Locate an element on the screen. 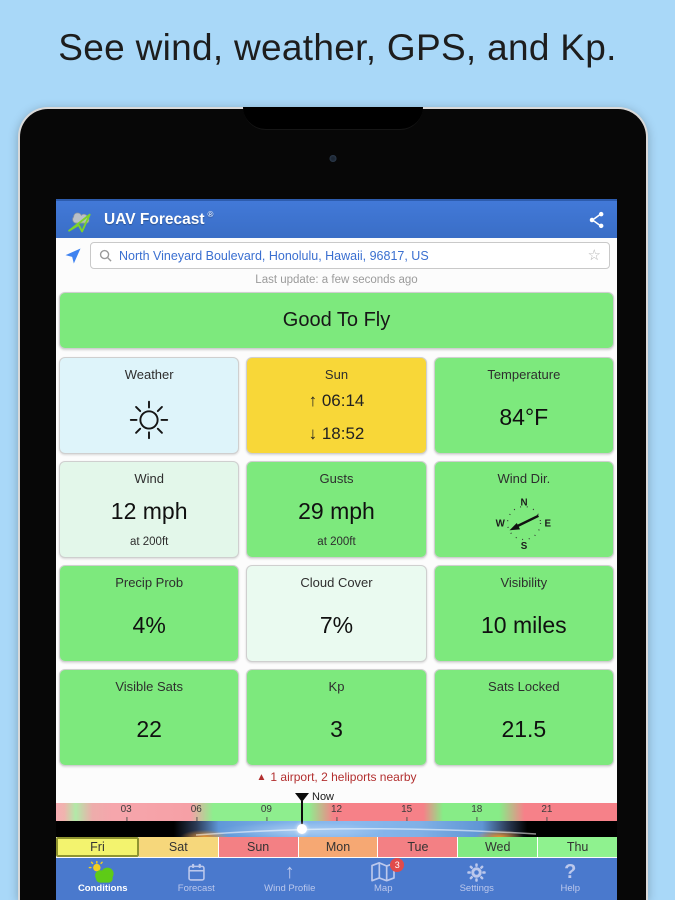 The height and width of the screenshot is (900, 675). day-tab-mon: Mon is located at coordinates (338, 847).